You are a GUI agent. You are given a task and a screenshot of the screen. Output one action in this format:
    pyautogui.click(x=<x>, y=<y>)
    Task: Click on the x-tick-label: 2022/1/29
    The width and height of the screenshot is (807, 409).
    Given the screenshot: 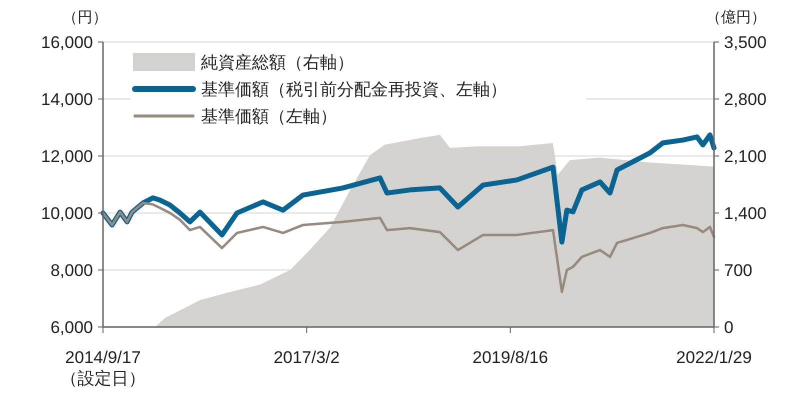 What is the action you would take?
    pyautogui.click(x=714, y=357)
    